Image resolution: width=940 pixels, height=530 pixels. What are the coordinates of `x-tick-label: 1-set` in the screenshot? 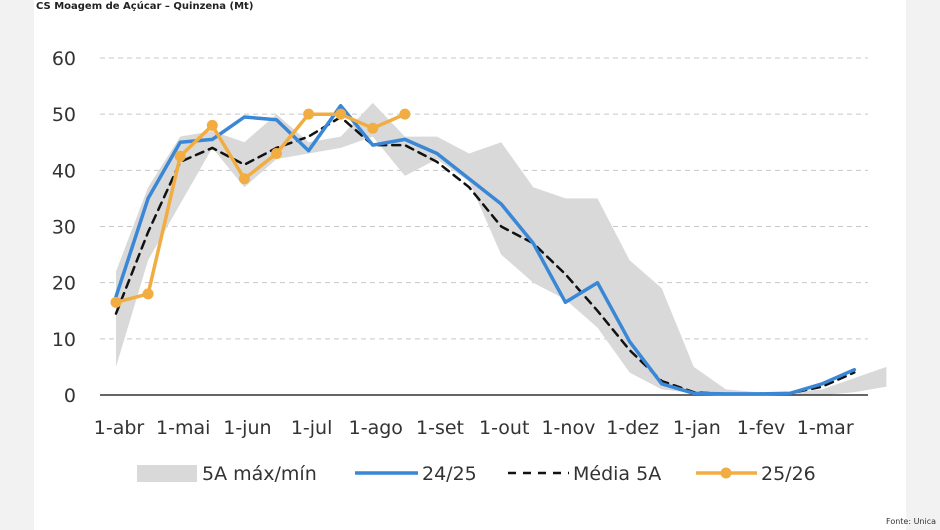 It's located at (440, 428).